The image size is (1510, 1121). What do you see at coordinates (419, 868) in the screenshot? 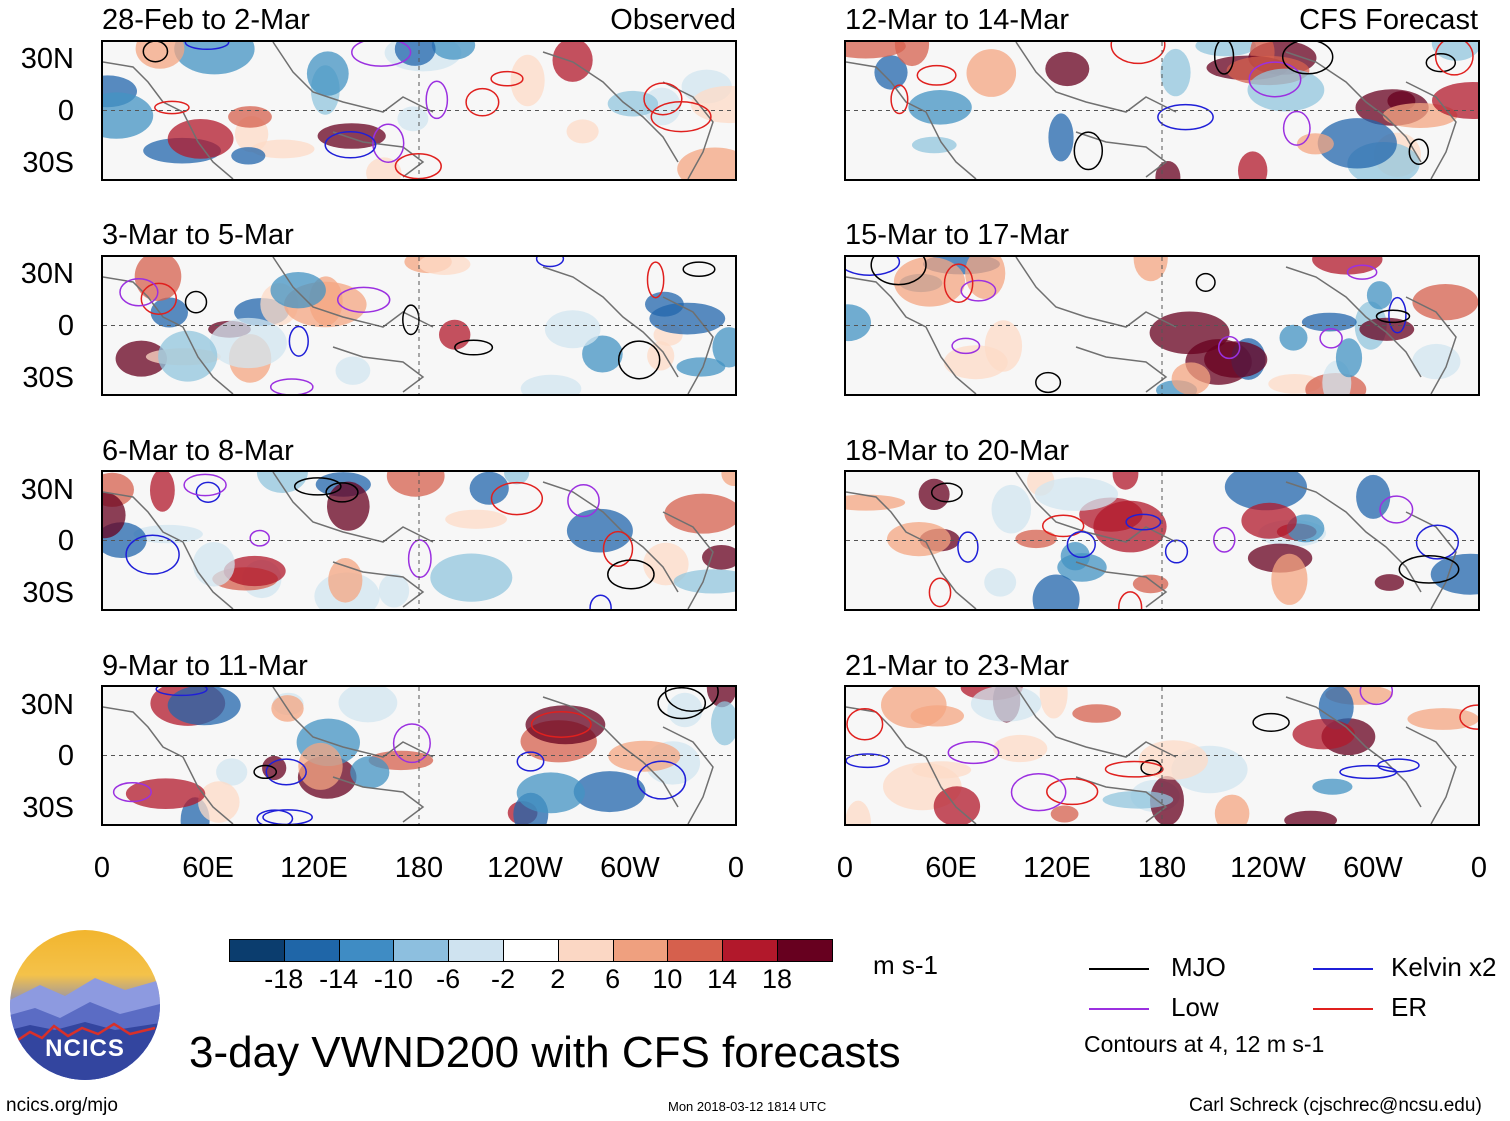
I see `lon-label: 180` at bounding box center [419, 868].